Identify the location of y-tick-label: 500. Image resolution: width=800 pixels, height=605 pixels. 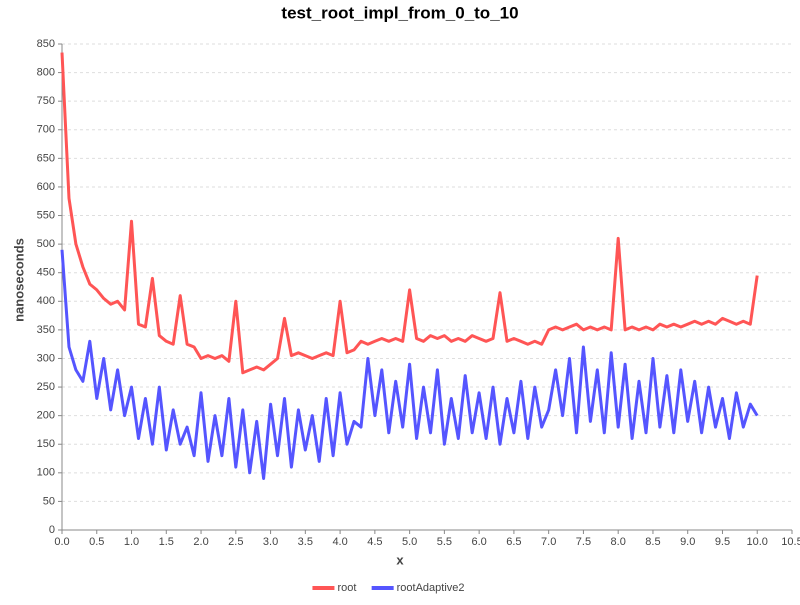
(46, 244).